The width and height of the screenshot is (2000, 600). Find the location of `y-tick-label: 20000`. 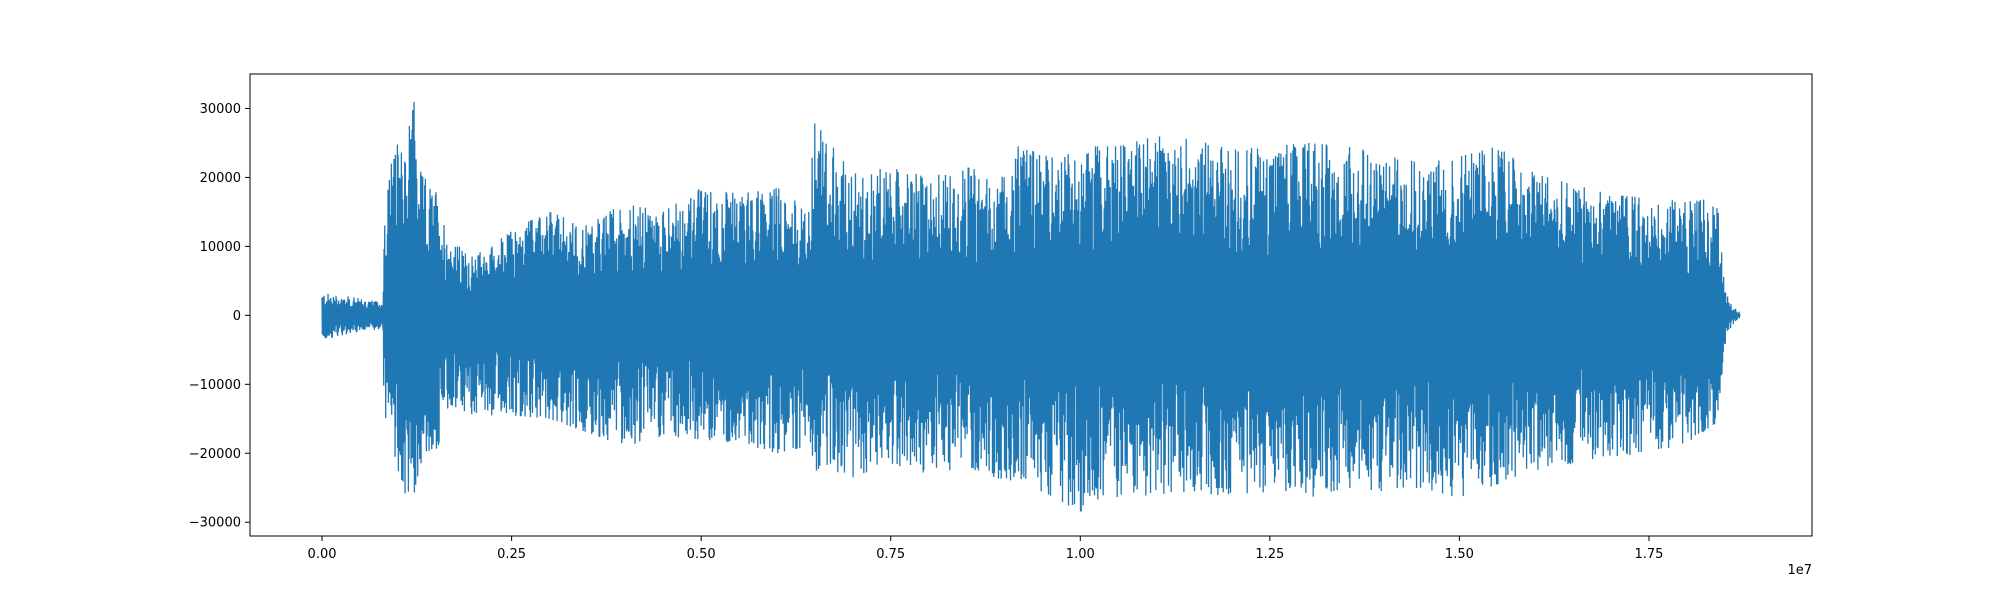

y-tick-label: 20000 is located at coordinates (220, 178).